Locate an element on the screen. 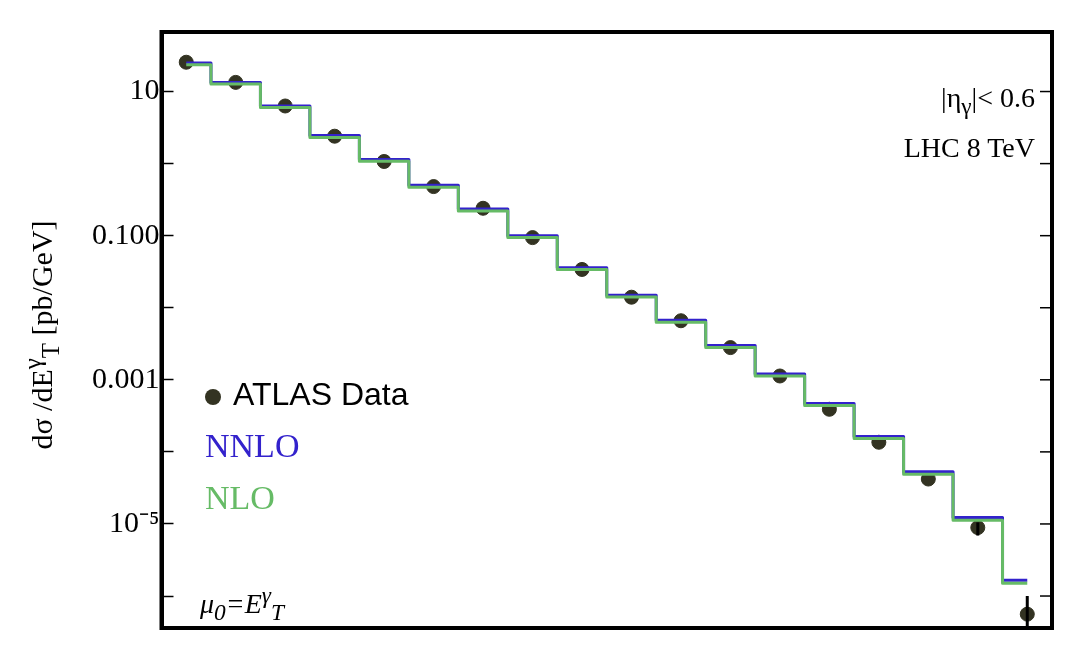 Image resolution: width=1067 pixels, height=660 pixels. y-tick-label: 0.001 is located at coordinates (126, 377).